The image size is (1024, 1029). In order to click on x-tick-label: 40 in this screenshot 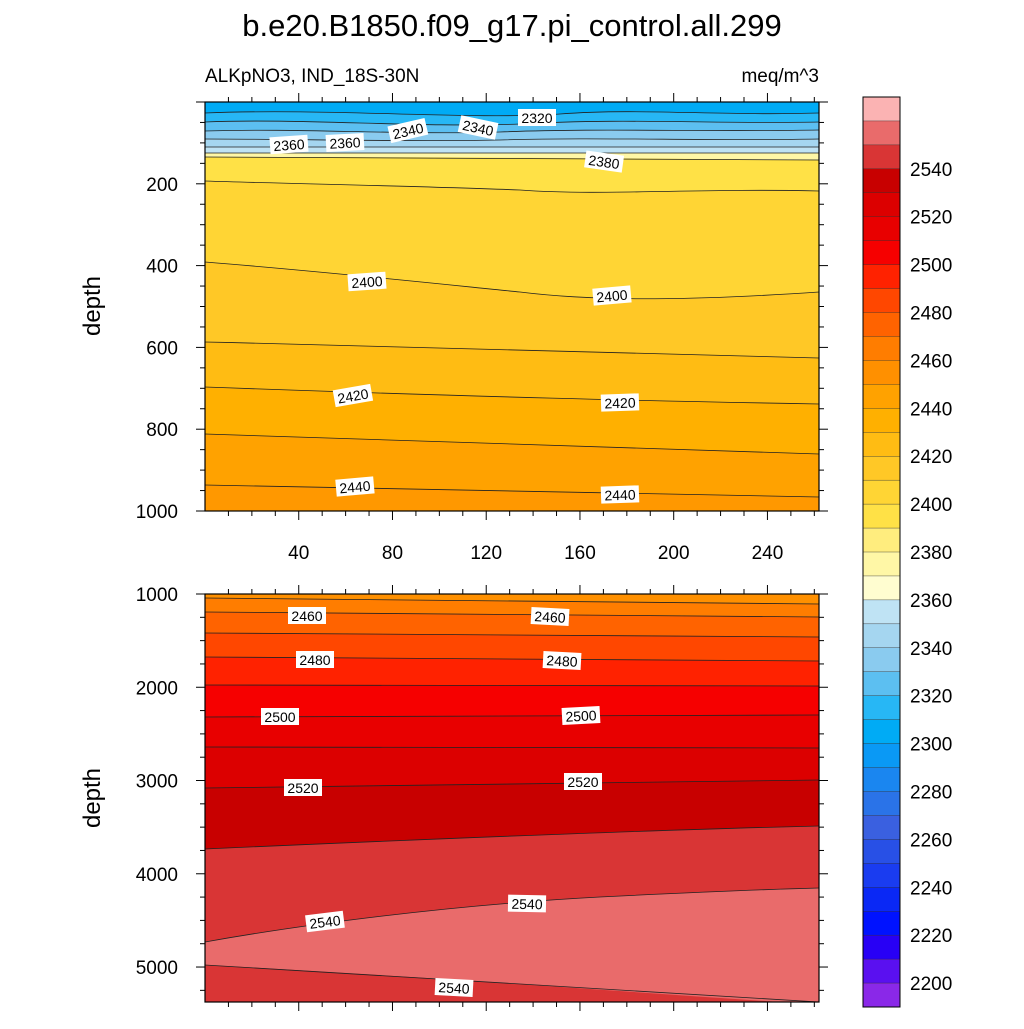, I will do `click(298, 553)`.